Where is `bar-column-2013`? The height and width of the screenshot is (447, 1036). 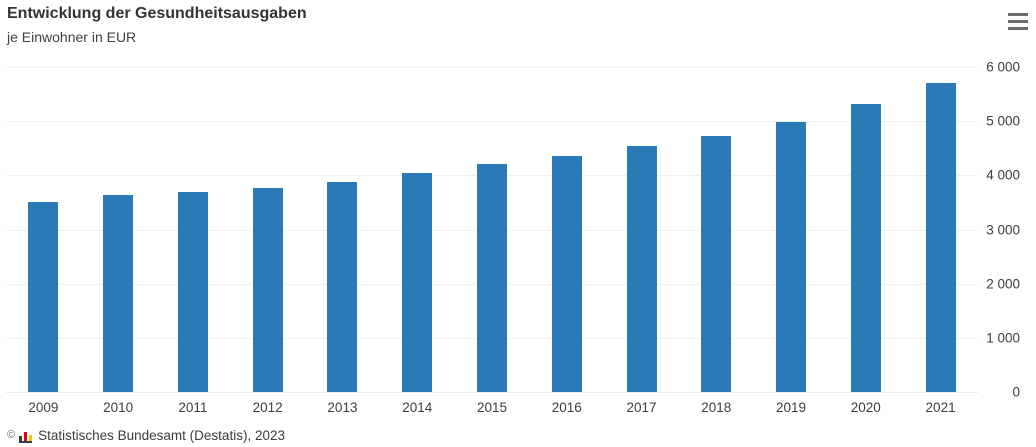
bar-column-2013 is located at coordinates (342, 229).